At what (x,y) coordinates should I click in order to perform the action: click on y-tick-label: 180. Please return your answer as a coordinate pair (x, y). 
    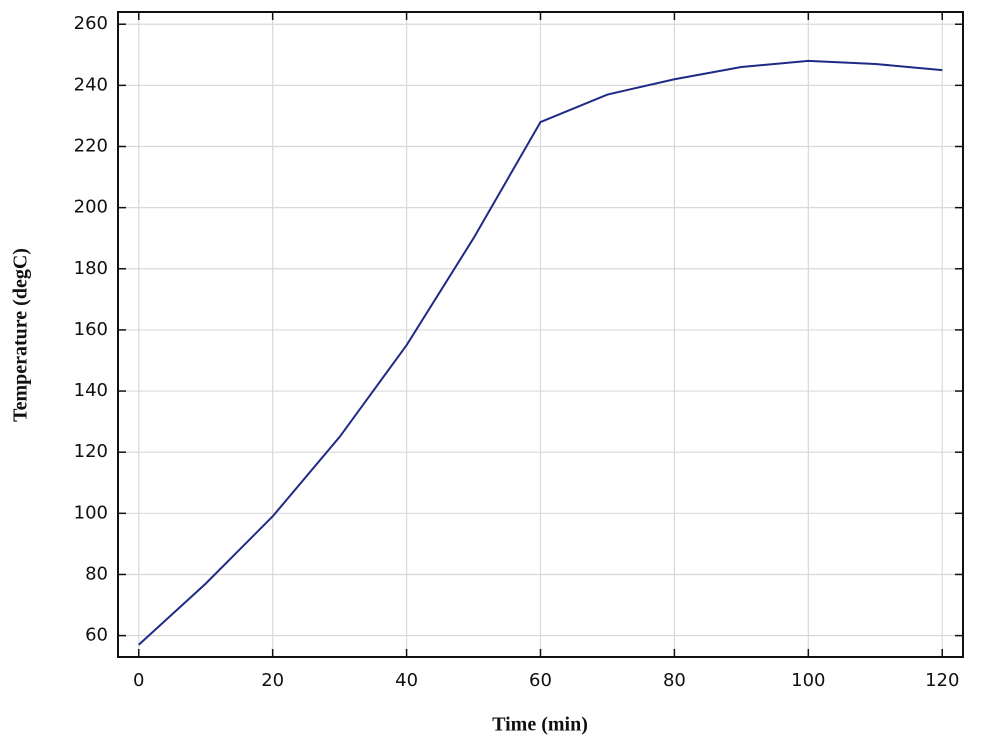
    Looking at the image, I should click on (91, 268).